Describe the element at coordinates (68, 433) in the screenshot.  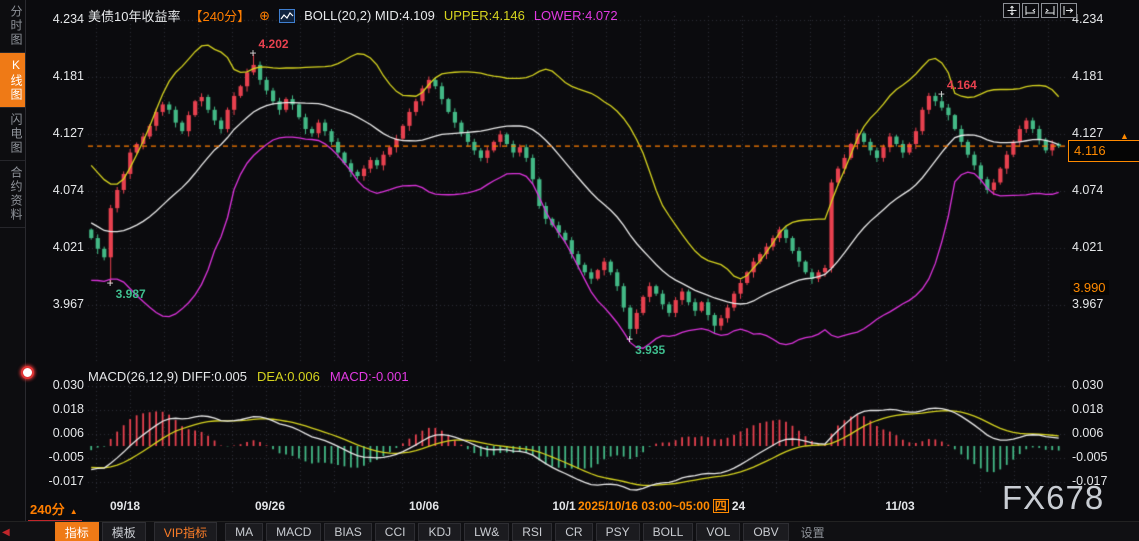
I see `macd-tick-left: 0.006` at that location.